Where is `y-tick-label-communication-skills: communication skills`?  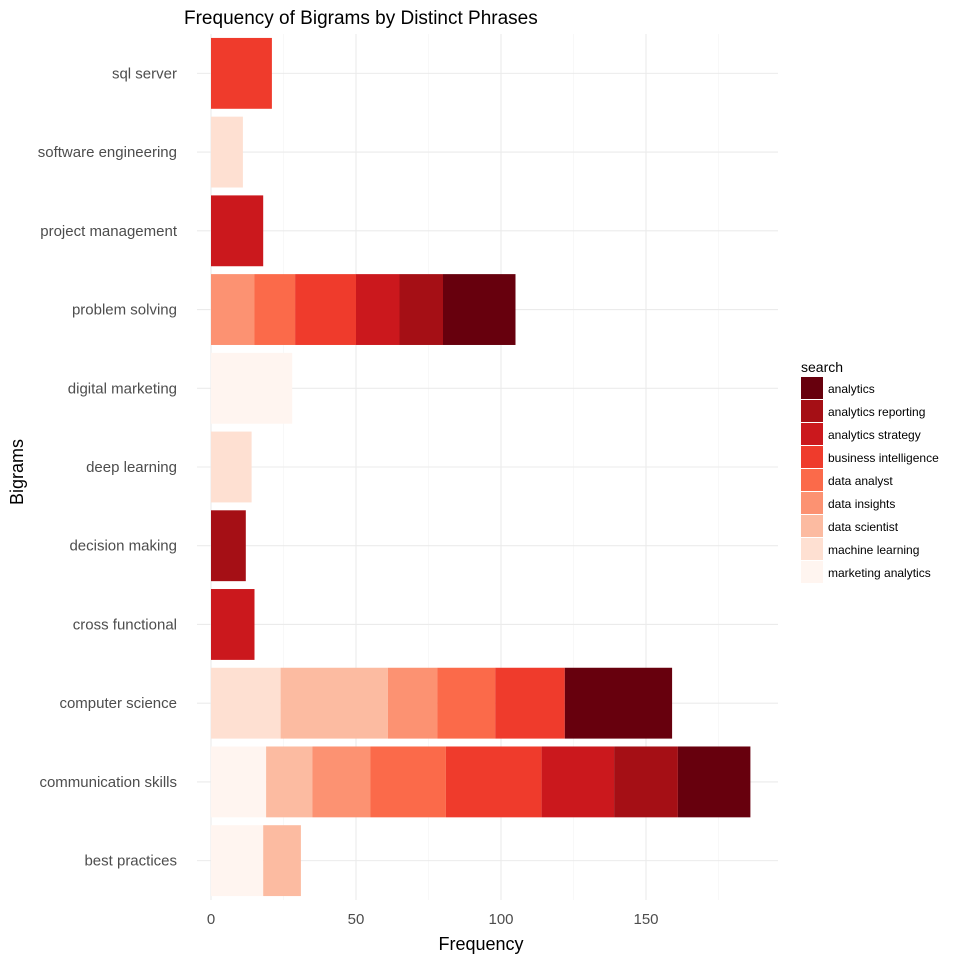
y-tick-label-communication-skills: communication skills is located at coordinates (108, 782).